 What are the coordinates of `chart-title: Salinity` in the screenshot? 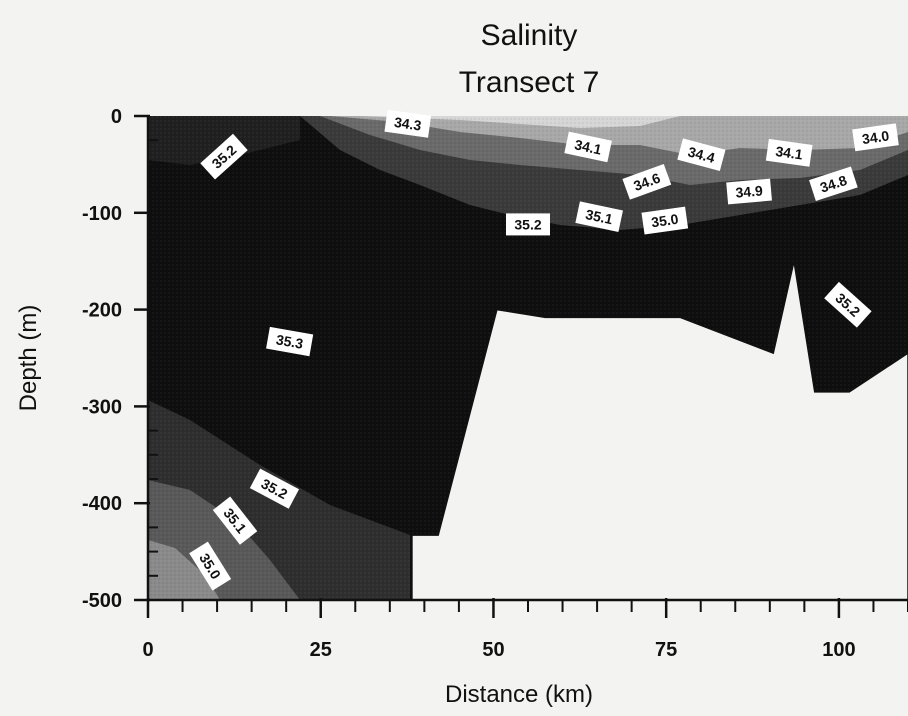 It's located at (529, 35).